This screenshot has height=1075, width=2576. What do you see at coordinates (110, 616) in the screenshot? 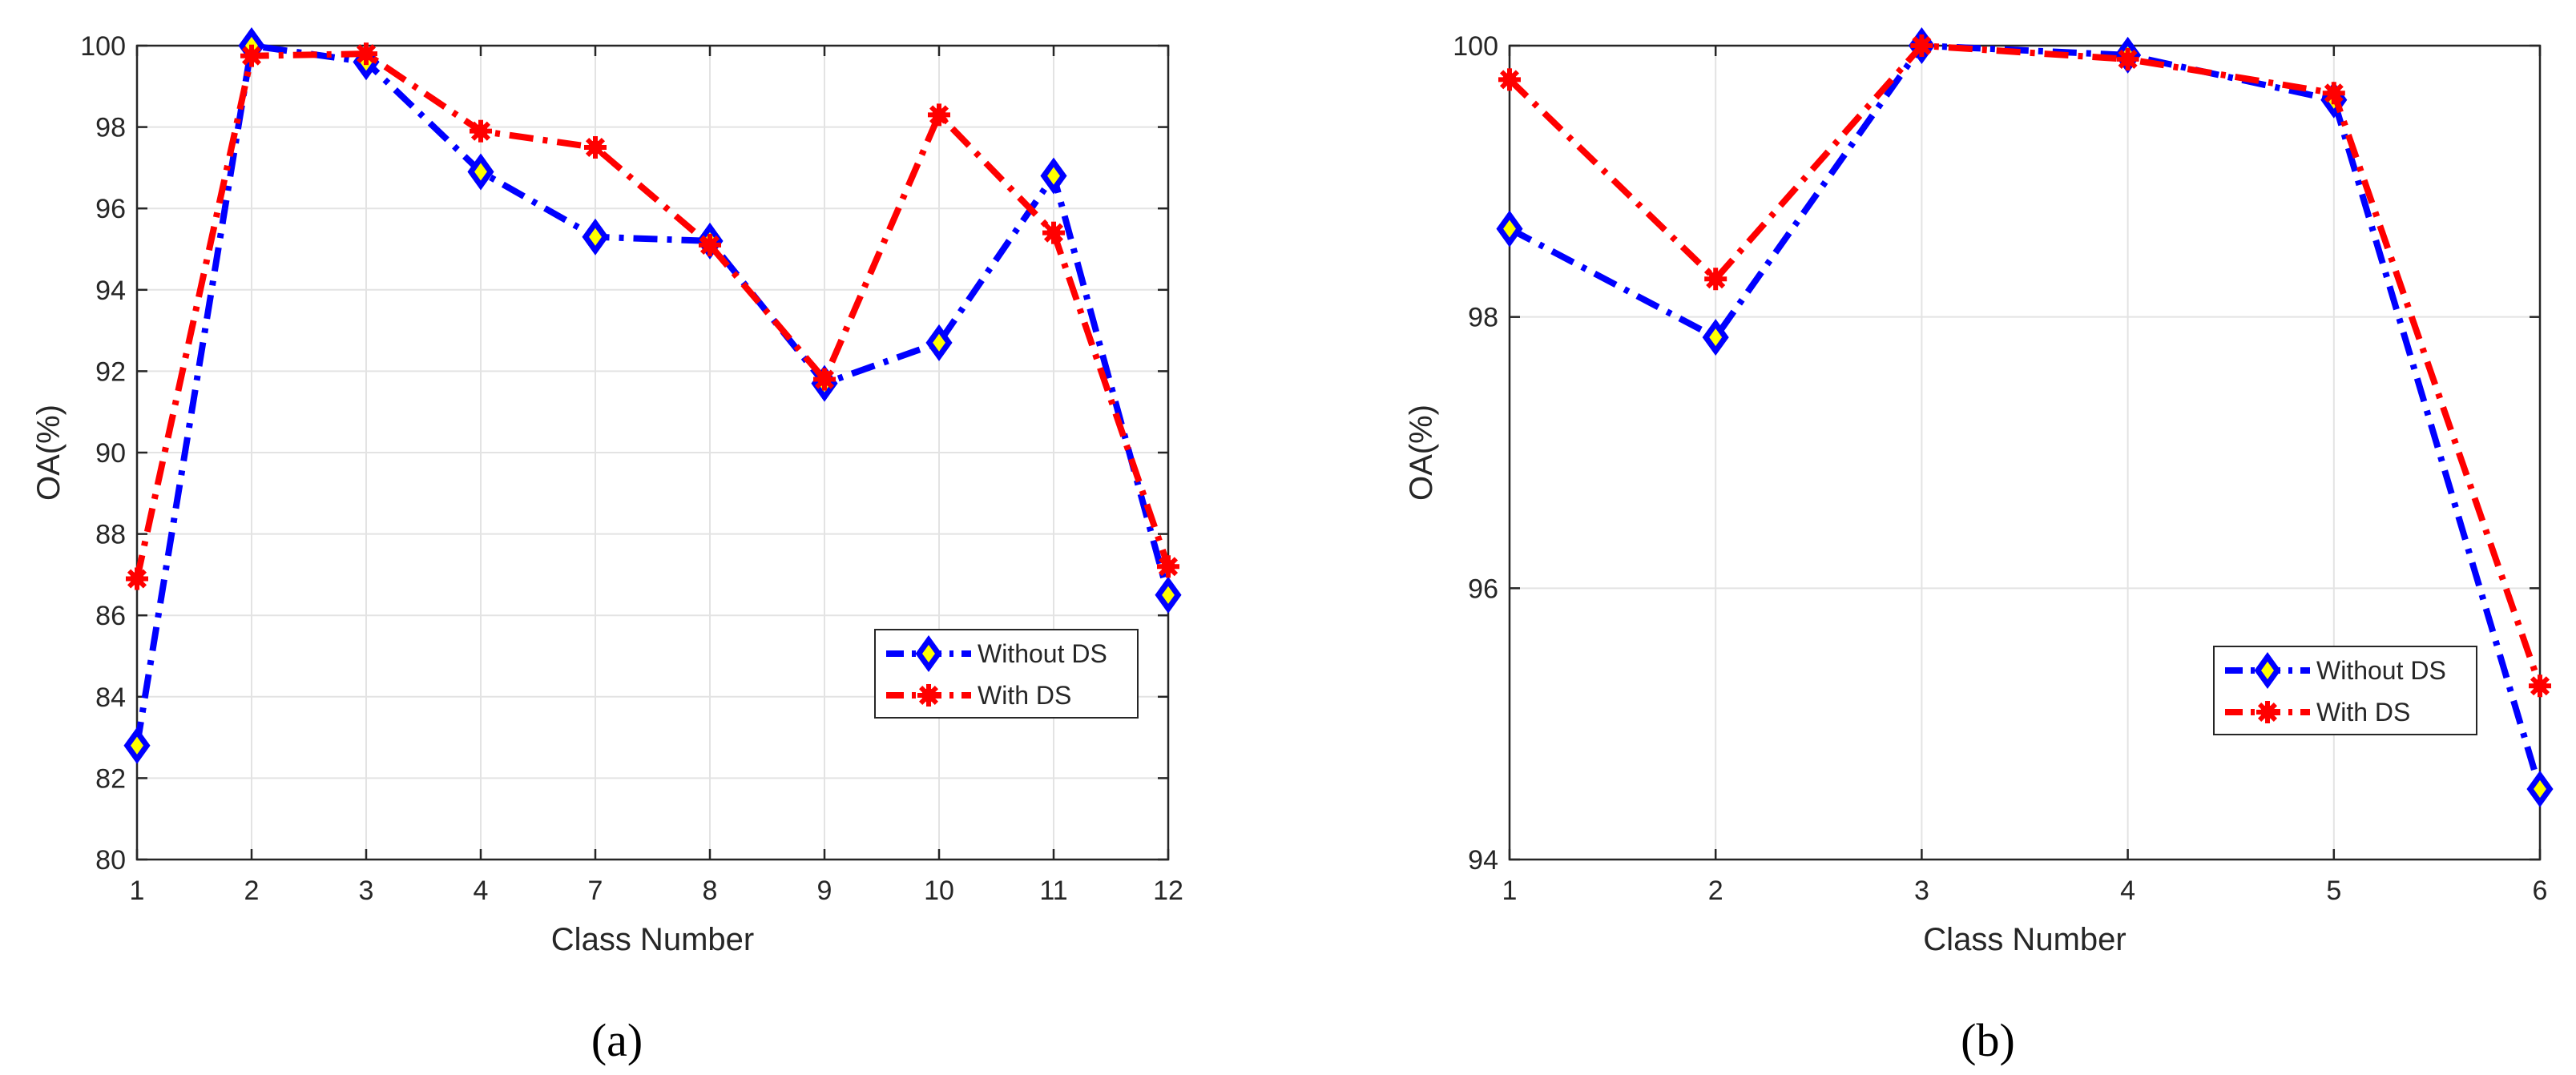
I see `y-tick-label: 86` at bounding box center [110, 616].